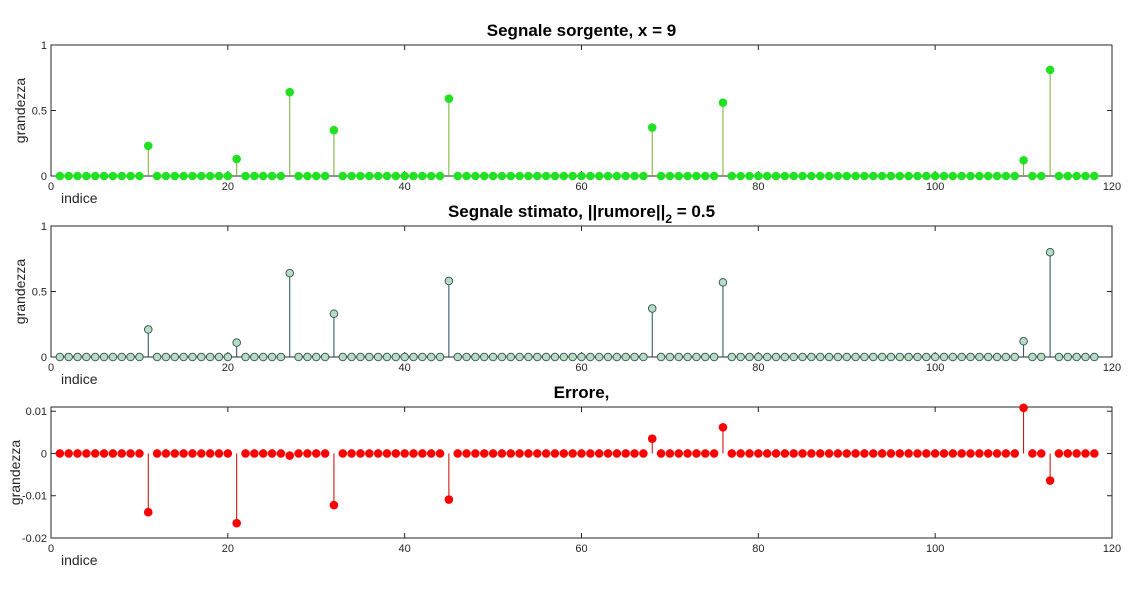 This screenshot has height=604, width=1142. What do you see at coordinates (581, 214) in the screenshot?
I see `subplot-title: Segnale stimato, ||rumore||2 = 0.5` at bounding box center [581, 214].